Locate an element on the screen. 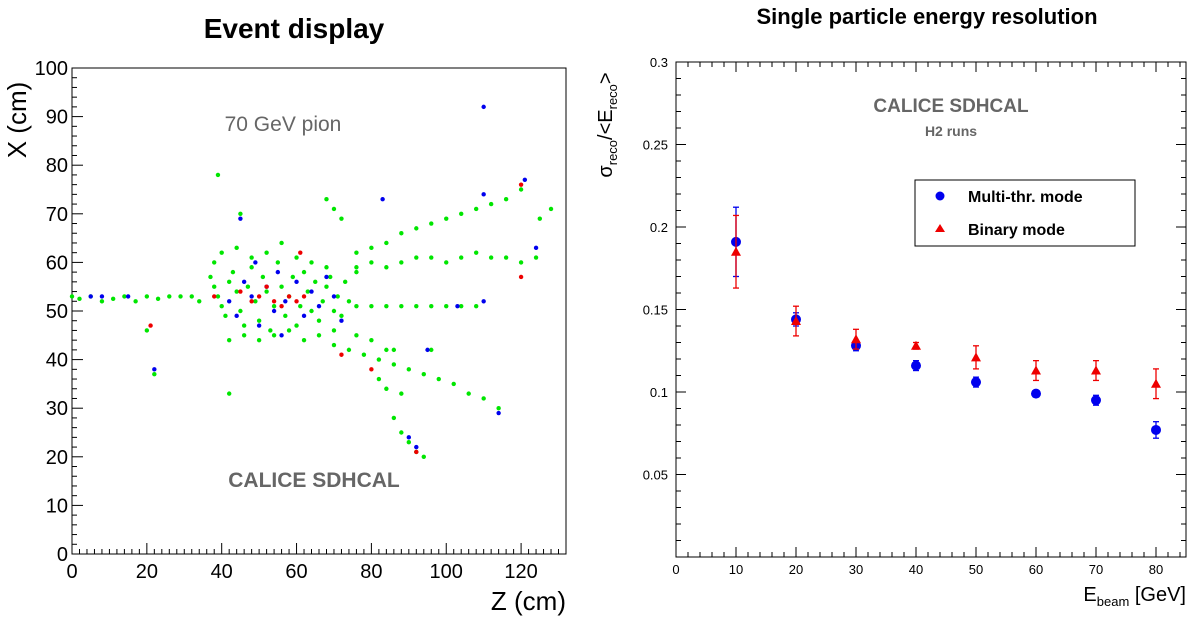 The image size is (1201, 627). y-tick-label: 30 is located at coordinates (57, 409).